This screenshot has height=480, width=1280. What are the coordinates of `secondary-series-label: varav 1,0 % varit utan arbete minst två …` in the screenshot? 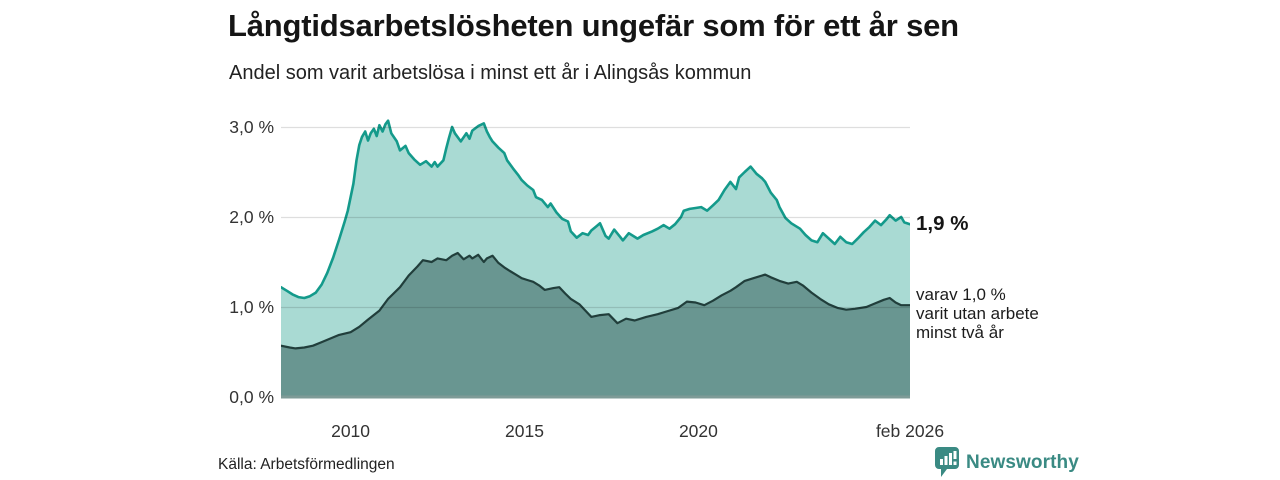 It's located at (977, 313).